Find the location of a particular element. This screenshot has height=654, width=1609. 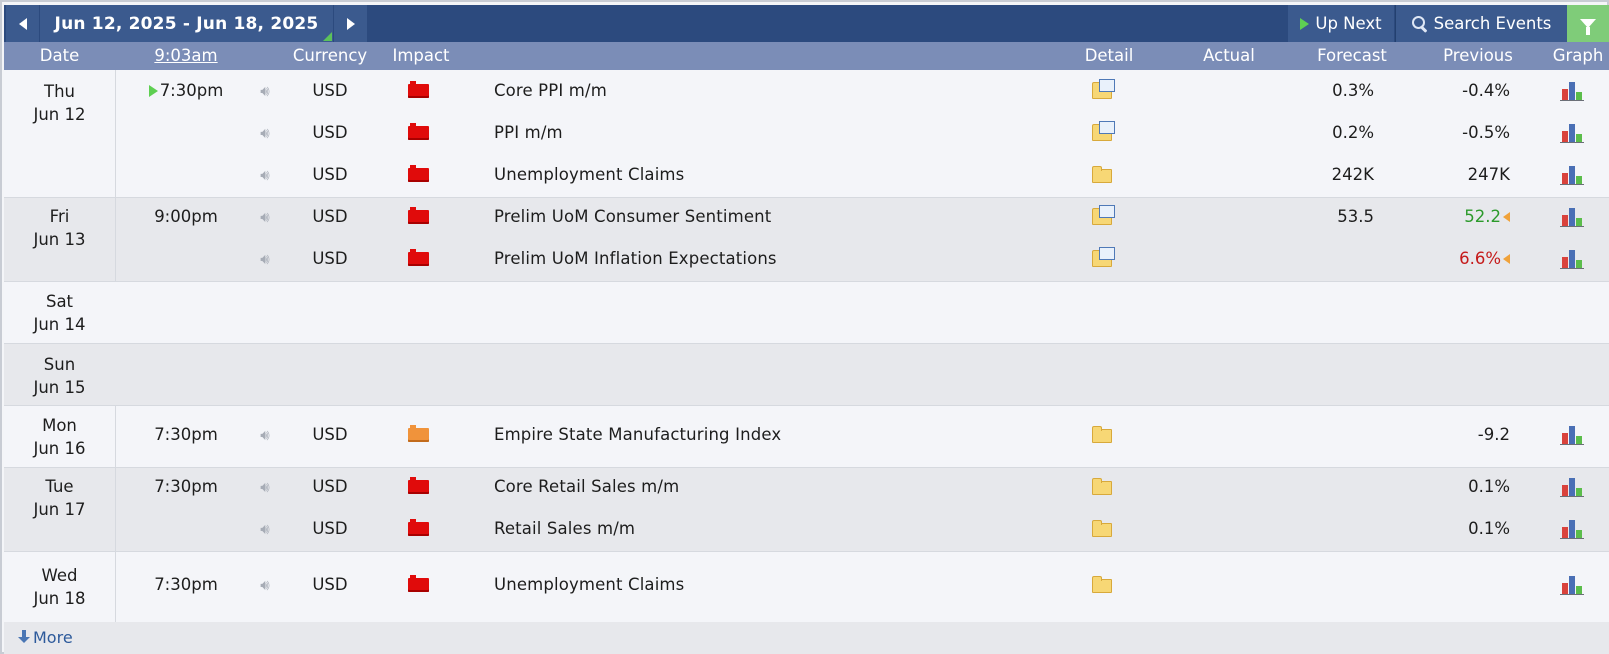

date-range-label: Jun 12, 2025 - Jun 18, 2025 is located at coordinates (186, 23).